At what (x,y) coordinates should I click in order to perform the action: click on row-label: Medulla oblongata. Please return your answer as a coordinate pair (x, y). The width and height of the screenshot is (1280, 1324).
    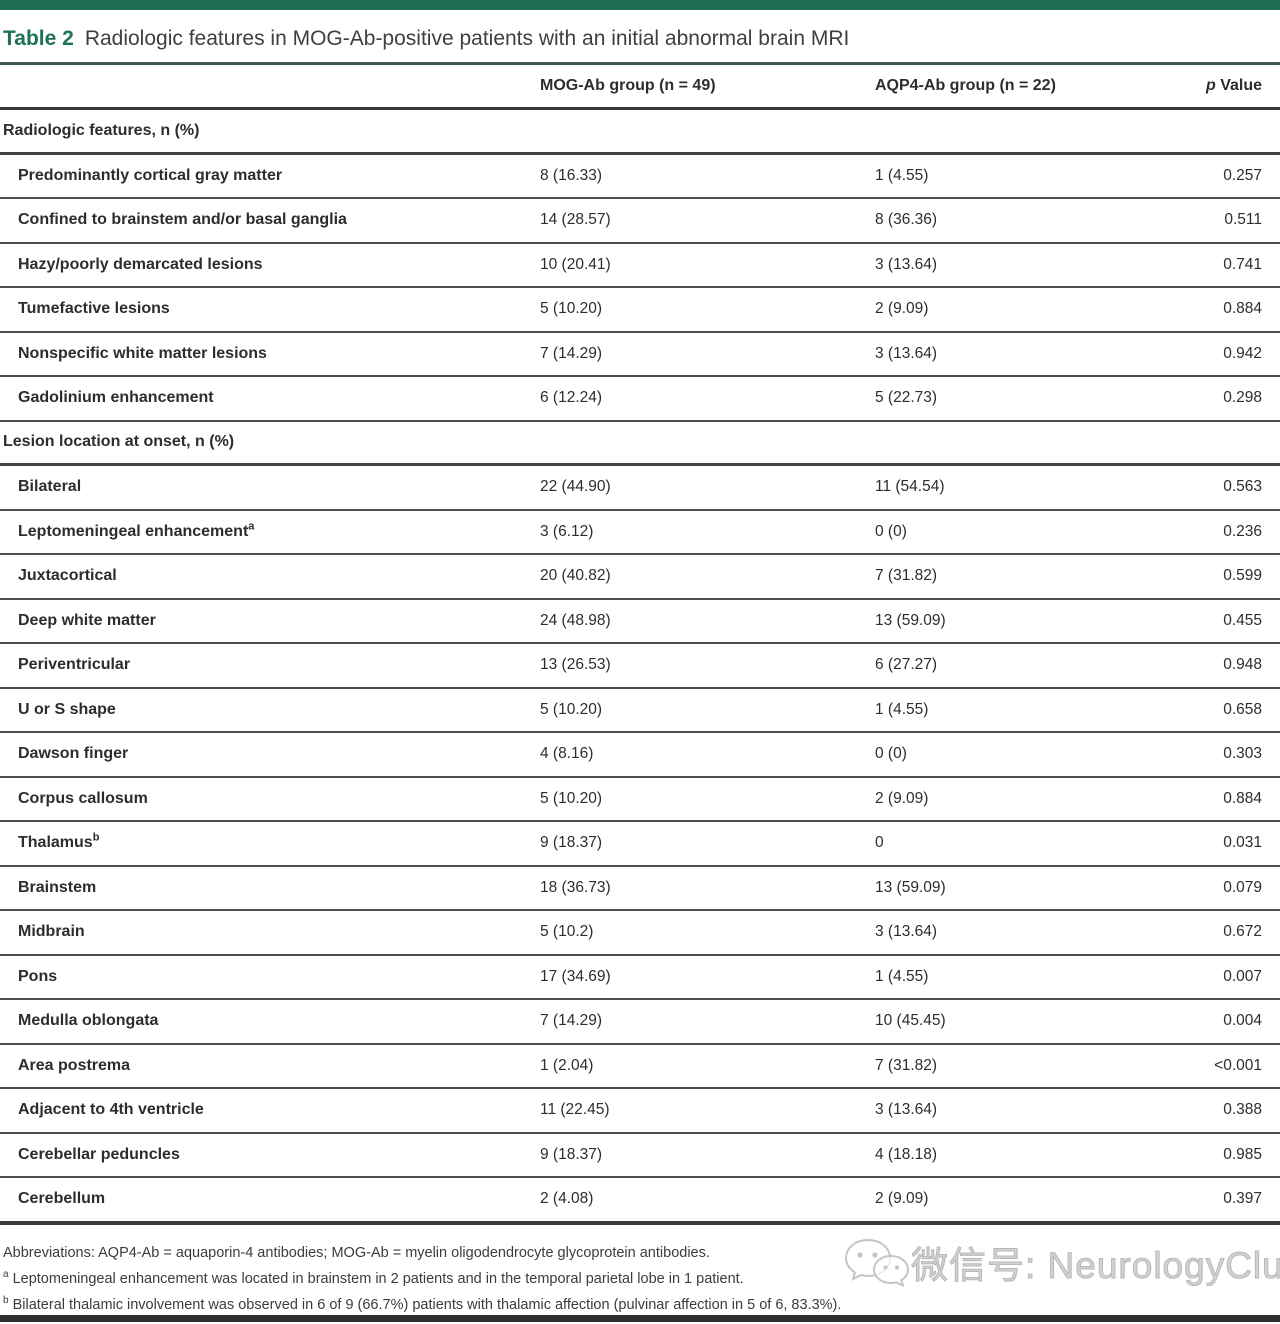
    Looking at the image, I should click on (88, 1021).